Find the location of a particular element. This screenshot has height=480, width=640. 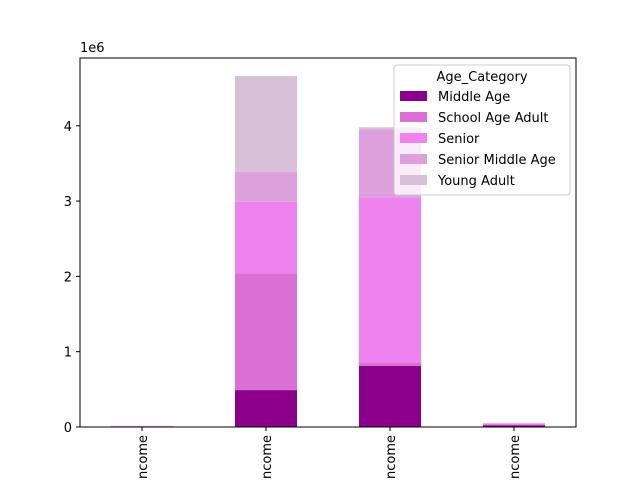

x-axis: ncome ncome ncome ncome is located at coordinates (329, 453).